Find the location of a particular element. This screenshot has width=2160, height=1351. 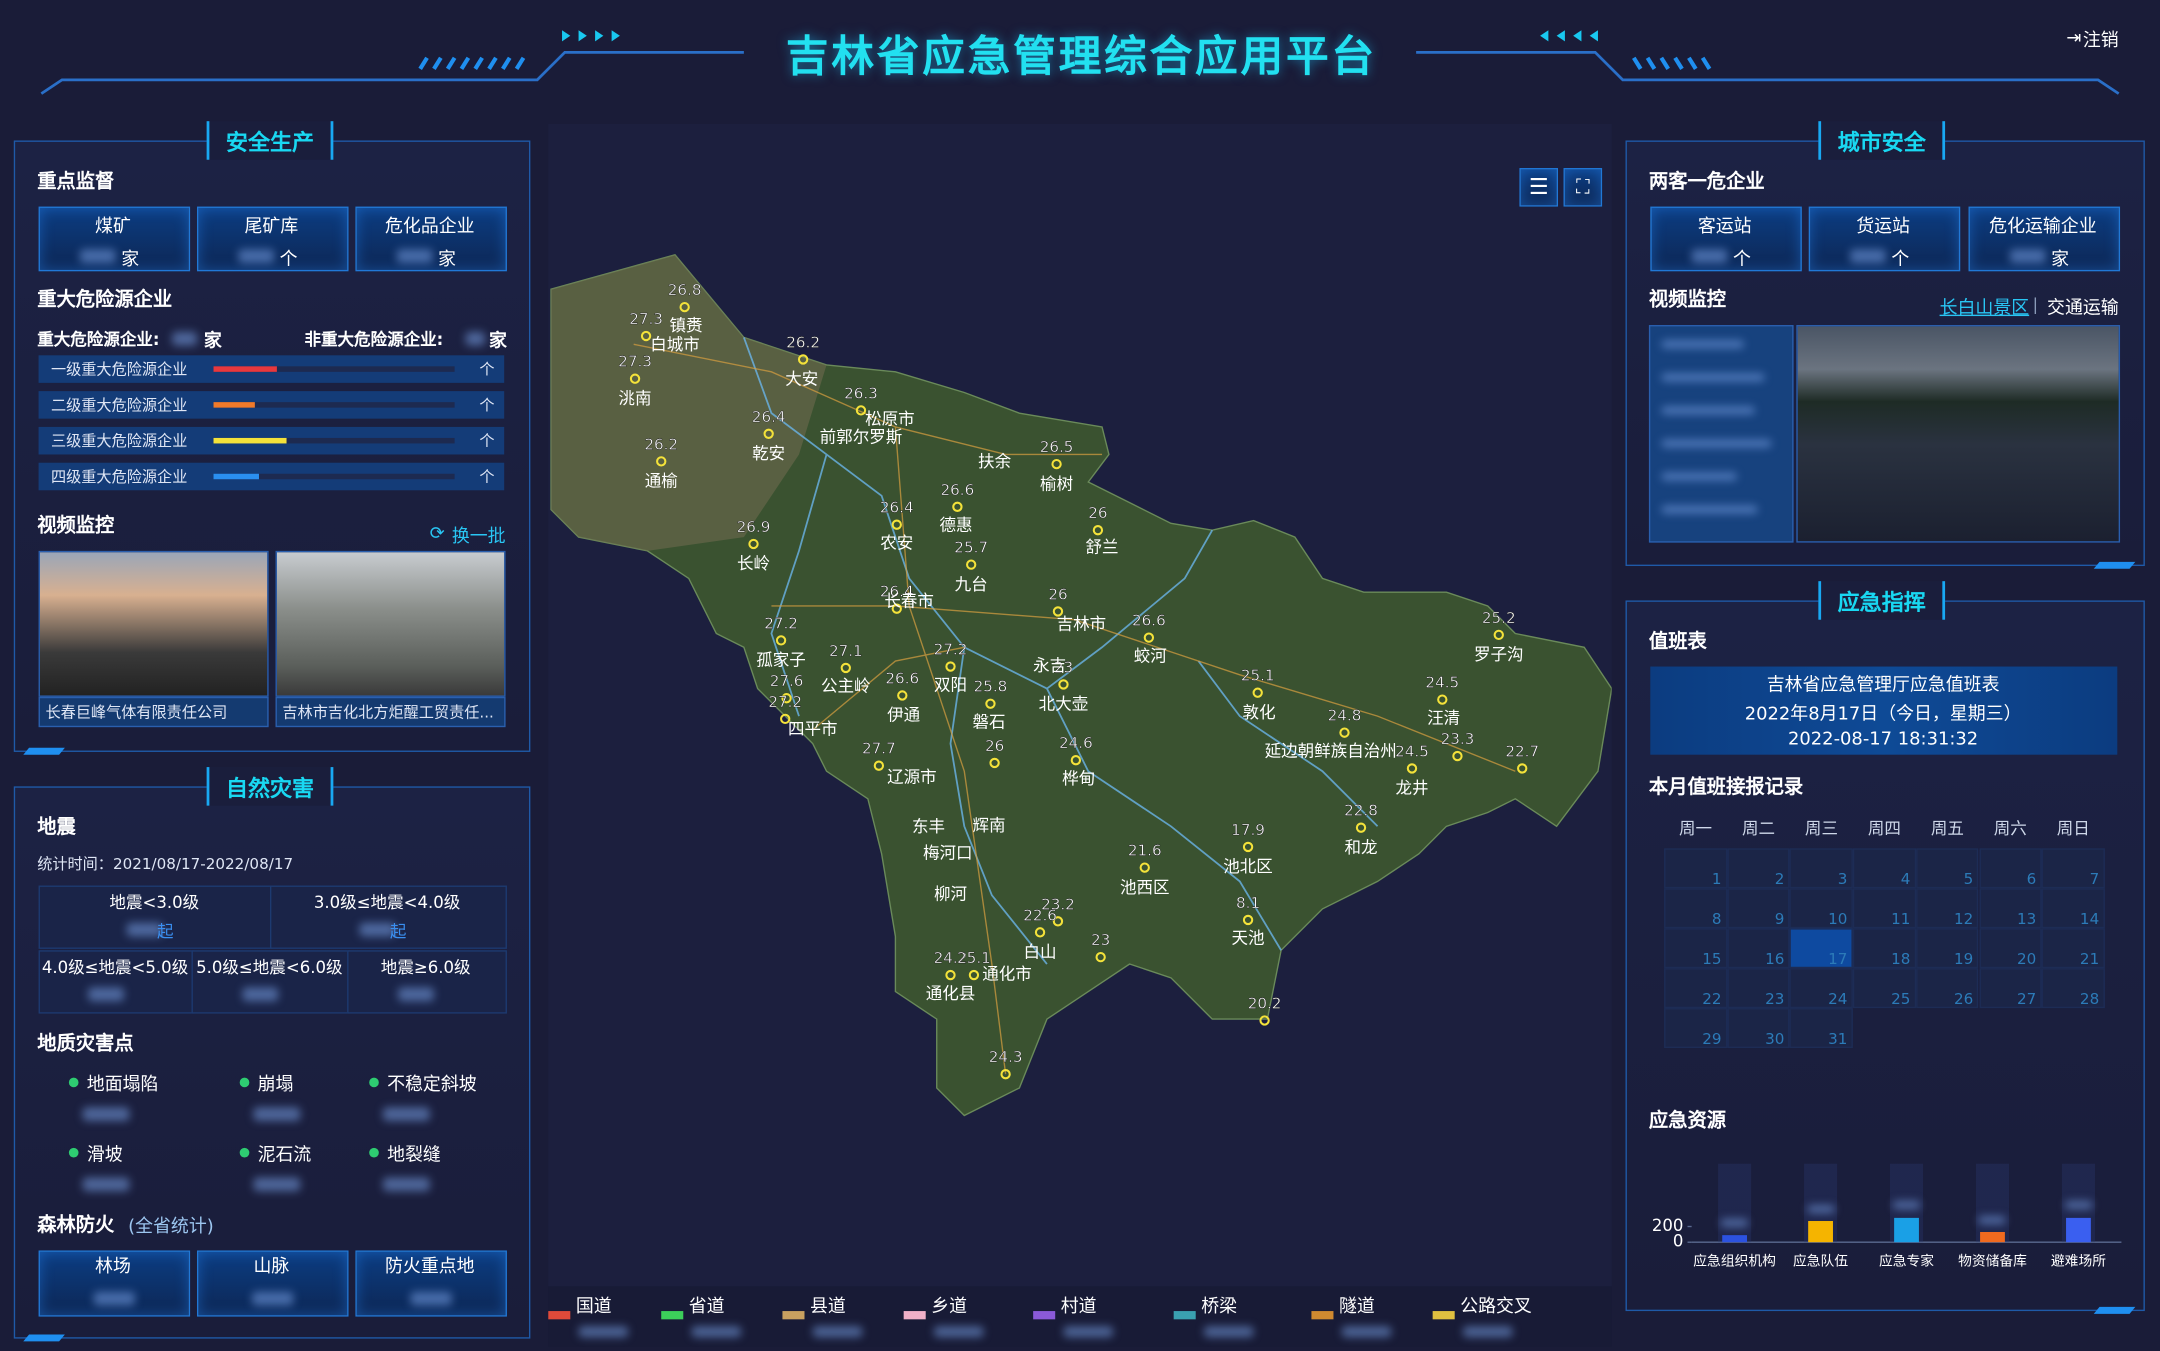

place-label: 桦甸 is located at coordinates (1078, 778).